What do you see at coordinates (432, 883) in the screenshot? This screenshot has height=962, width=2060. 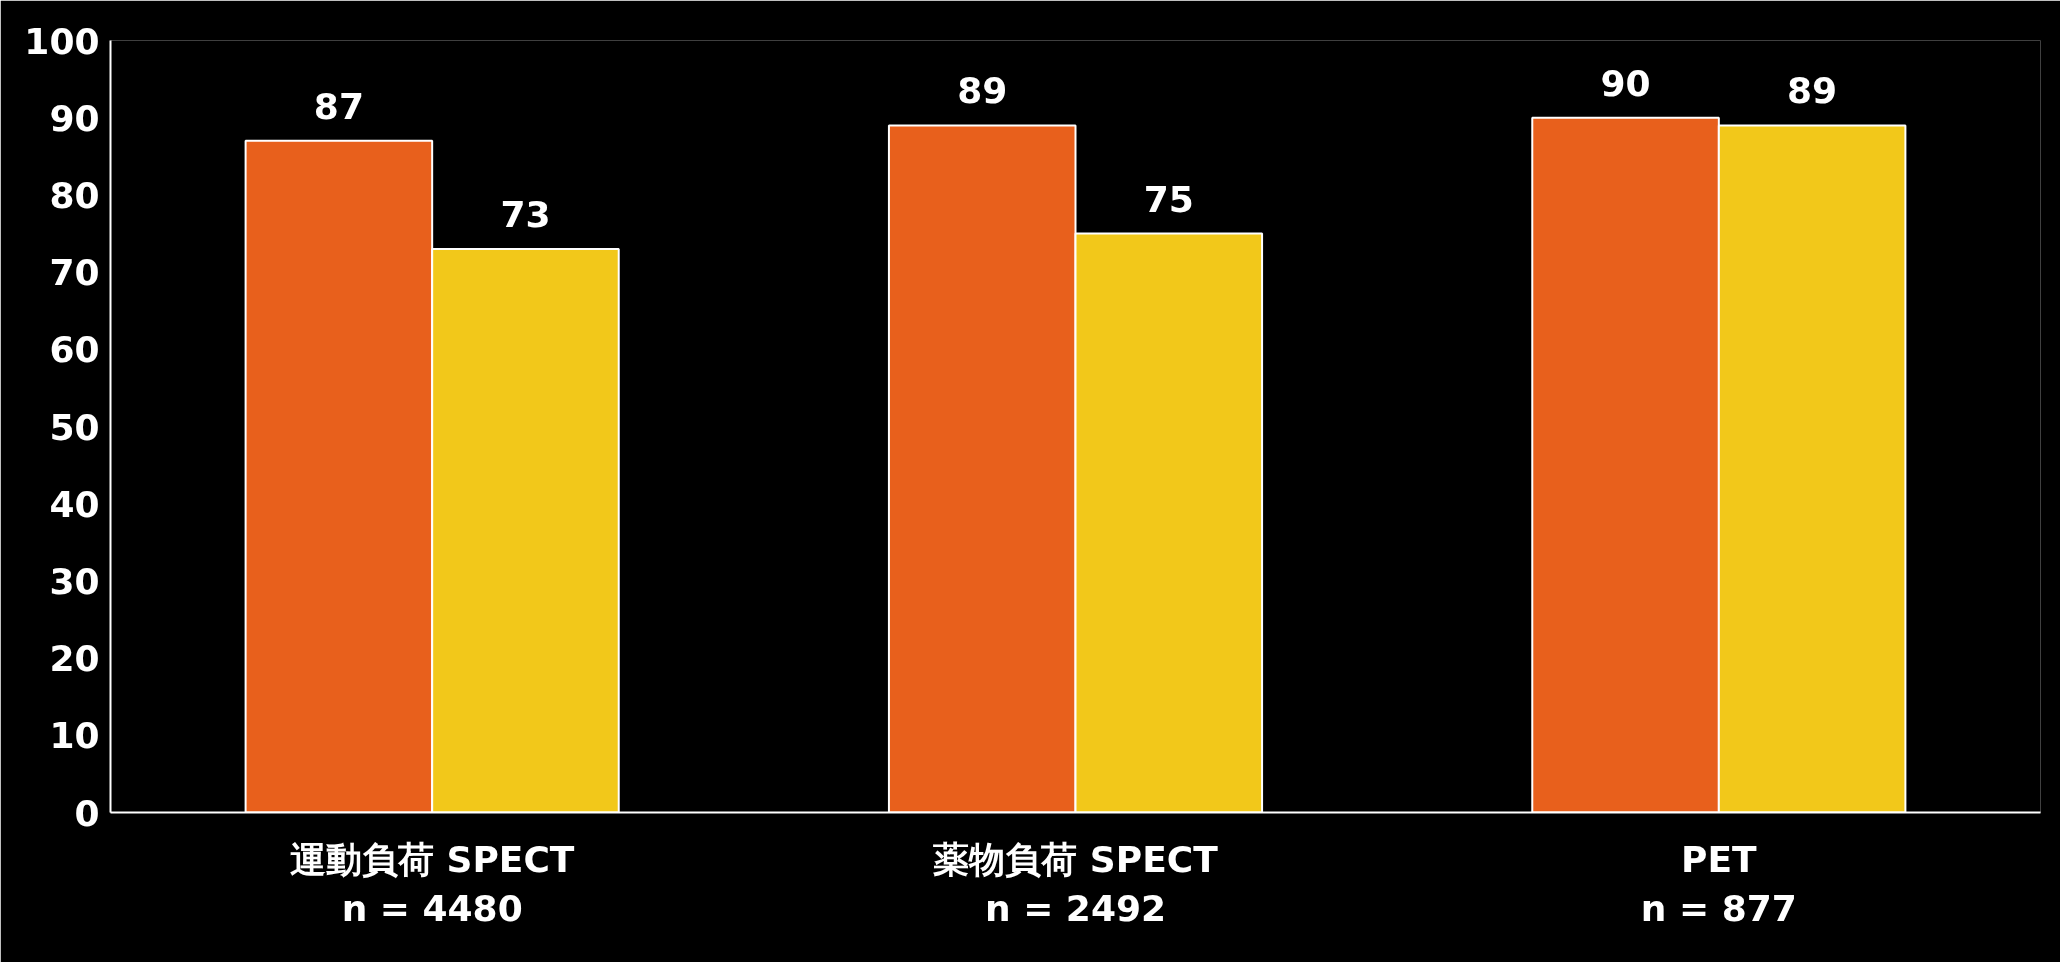 I see `x-tick-label: 運動負荷 SPECT n = 4480` at bounding box center [432, 883].